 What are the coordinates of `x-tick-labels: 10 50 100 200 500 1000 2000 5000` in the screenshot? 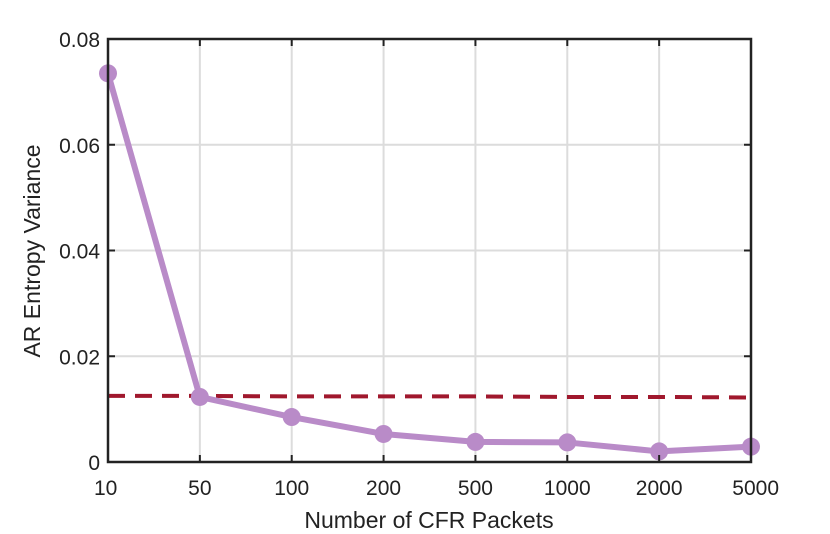 It's located at (436, 488).